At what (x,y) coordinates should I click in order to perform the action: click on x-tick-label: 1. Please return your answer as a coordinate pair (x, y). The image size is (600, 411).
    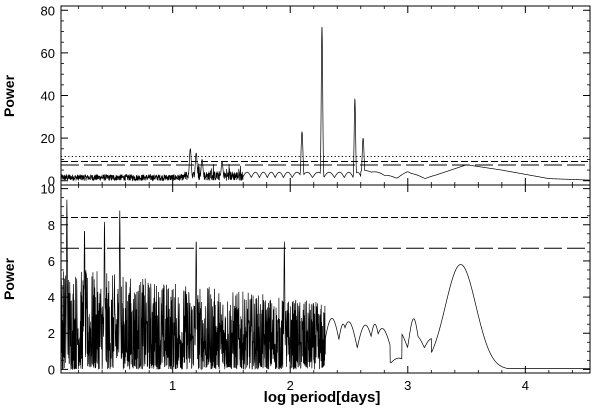
    Looking at the image, I should click on (172, 385).